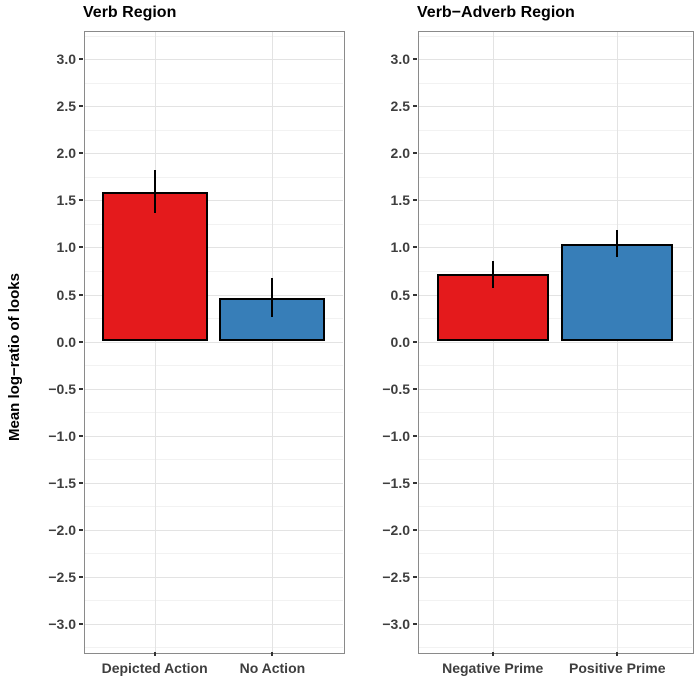 This screenshot has height=700, width=700. I want to click on panel-title-left: Verb Region, so click(130, 12).